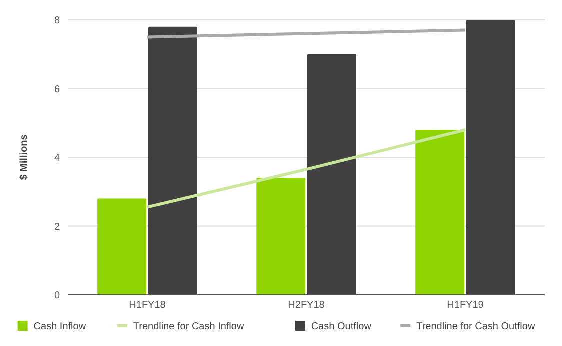 This screenshot has height=346, width=562. I want to click on legend-label: Cash Inflow, so click(60, 327).